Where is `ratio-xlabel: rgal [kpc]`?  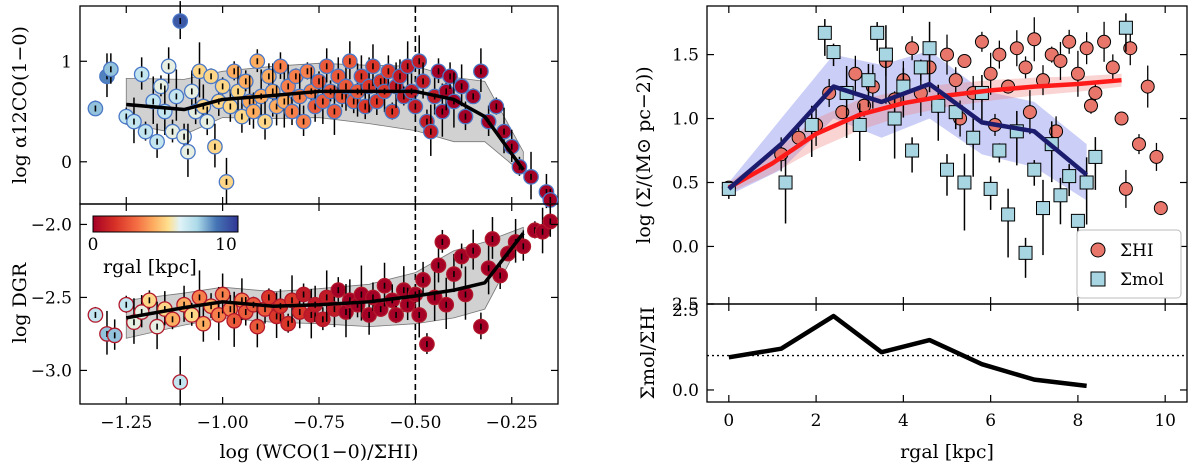 ratio-xlabel: rgal [kpc] is located at coordinates (947, 452).